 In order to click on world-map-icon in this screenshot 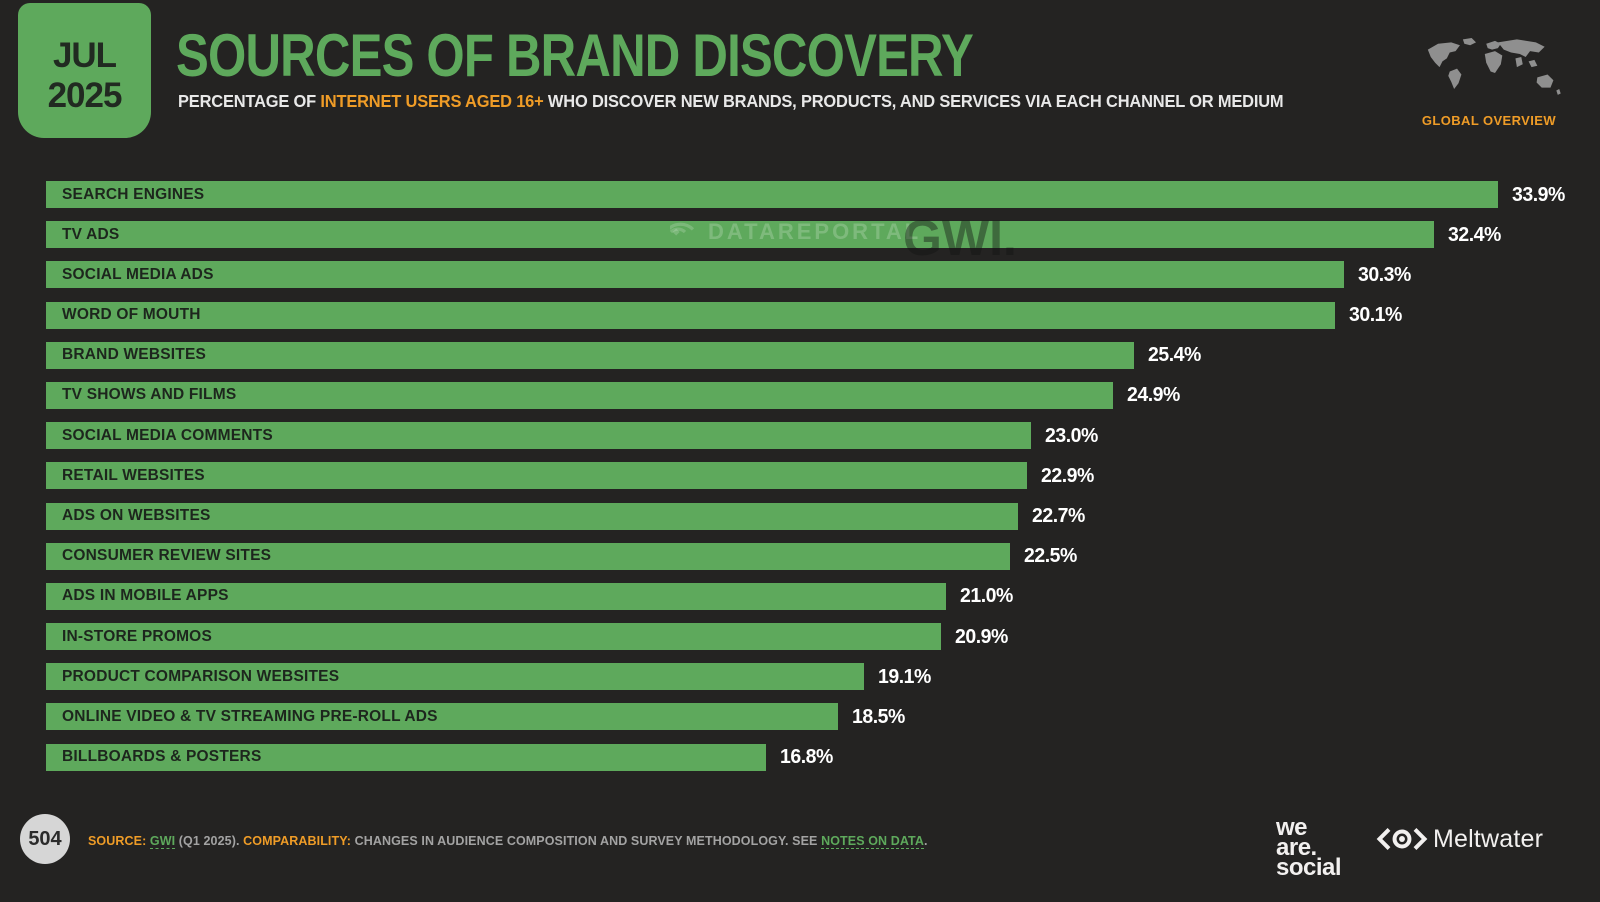, I will do `click(1495, 73)`.